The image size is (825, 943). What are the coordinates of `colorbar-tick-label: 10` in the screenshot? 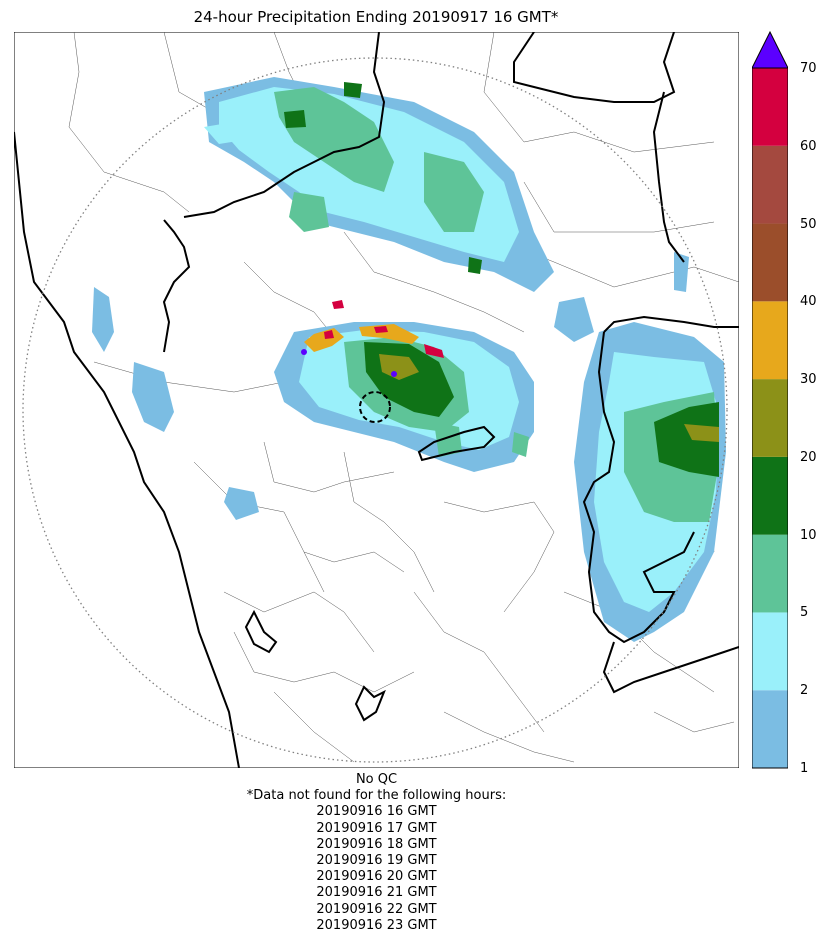 It's located at (808, 535).